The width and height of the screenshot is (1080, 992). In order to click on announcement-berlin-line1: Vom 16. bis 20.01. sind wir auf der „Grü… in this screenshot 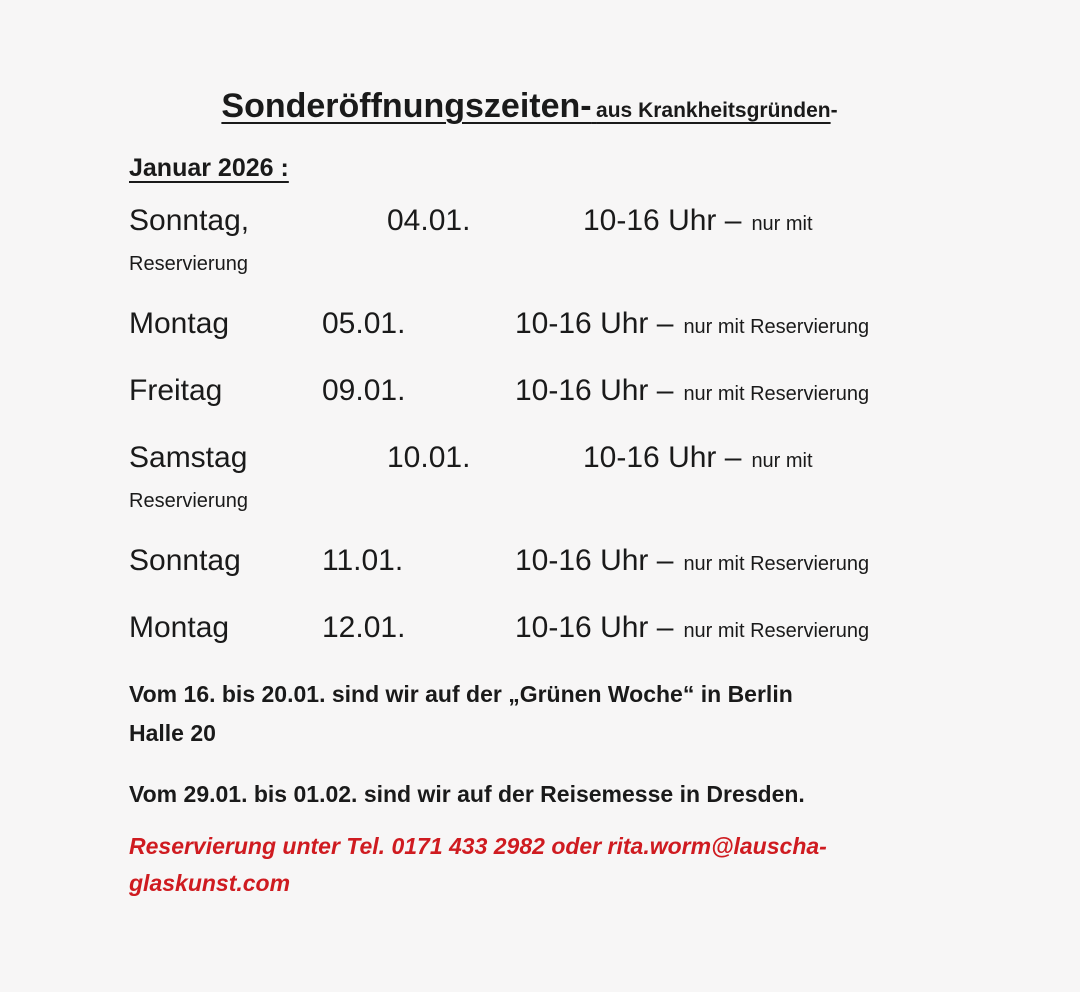, I will do `click(461, 694)`.